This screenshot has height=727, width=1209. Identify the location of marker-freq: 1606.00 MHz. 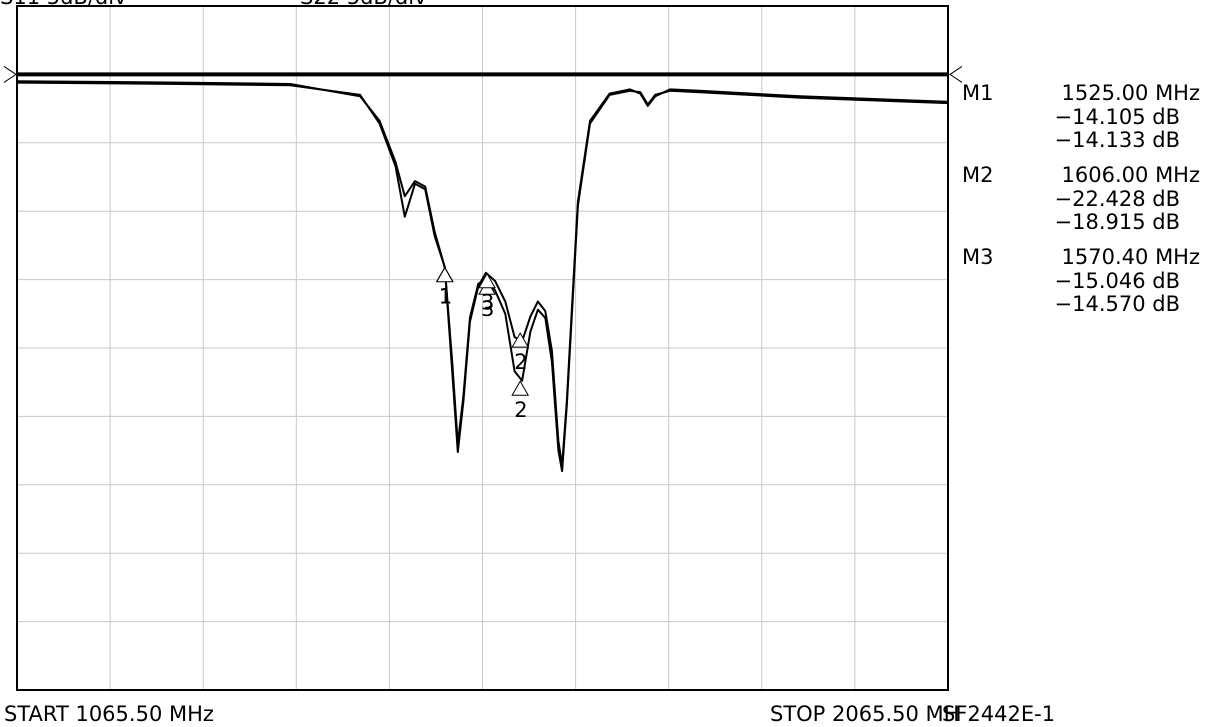
(1131, 175).